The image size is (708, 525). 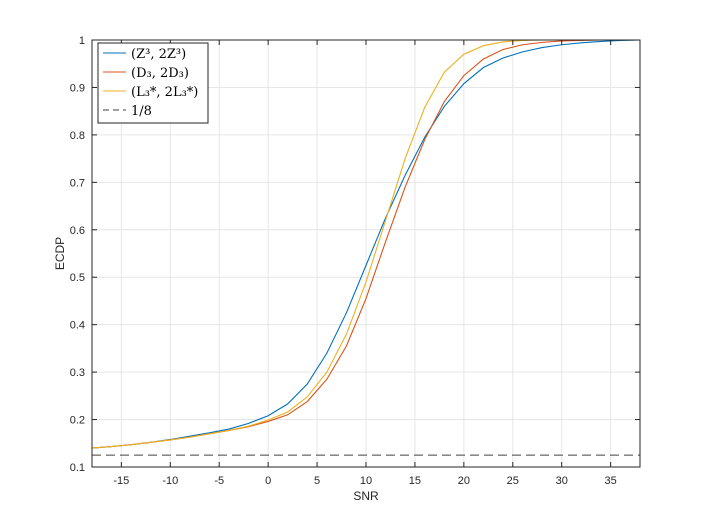 What do you see at coordinates (77, 136) in the screenshot?
I see `y-tick-label: 0.8` at bounding box center [77, 136].